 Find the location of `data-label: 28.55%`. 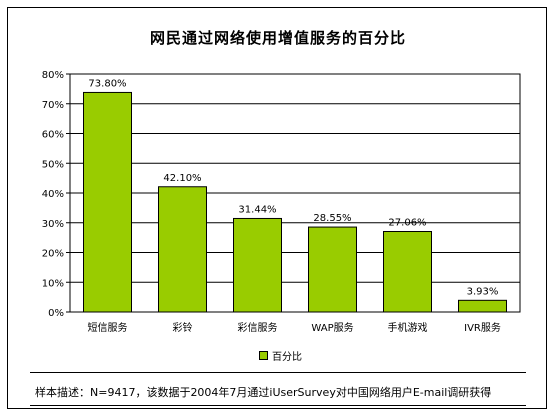

data-label: 28.55% is located at coordinates (332, 218).